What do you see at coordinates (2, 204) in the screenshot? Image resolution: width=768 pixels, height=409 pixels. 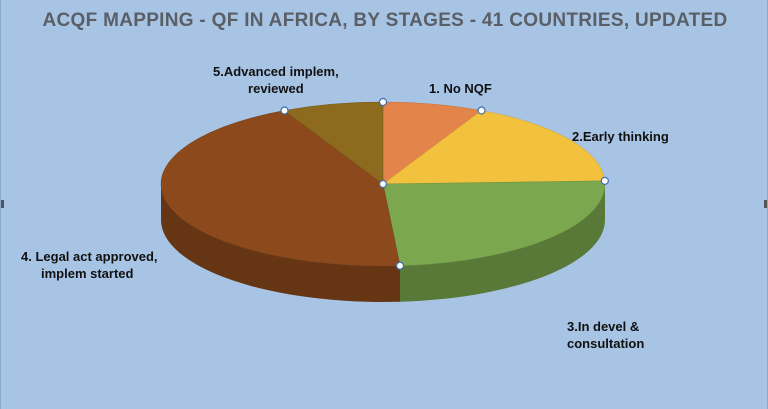 I see `resize-handle-left` at bounding box center [2, 204].